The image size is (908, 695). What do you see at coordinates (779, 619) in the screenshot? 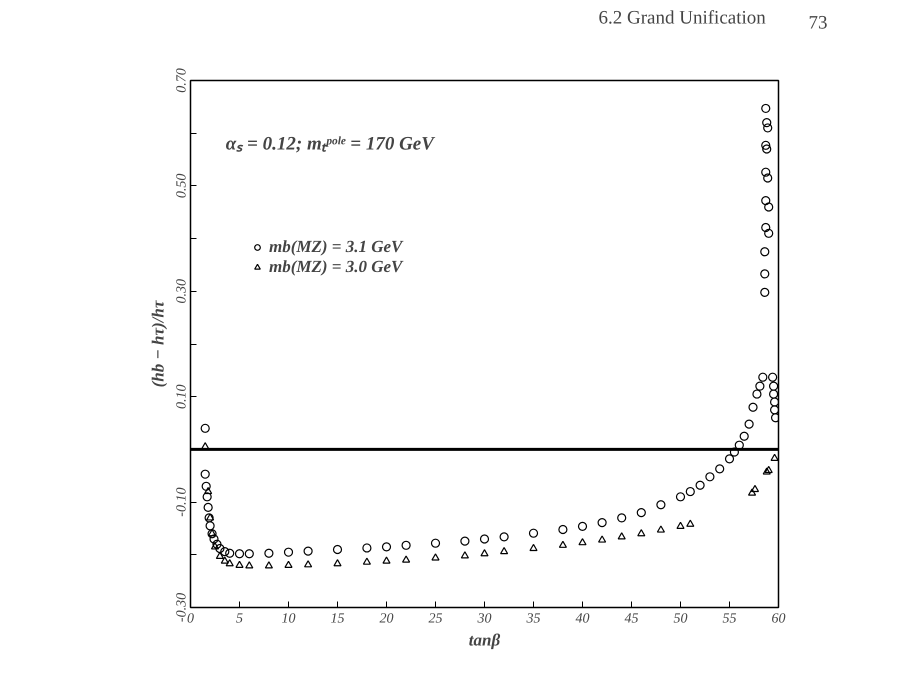
I see `x-tick-label: 60` at bounding box center [779, 619].